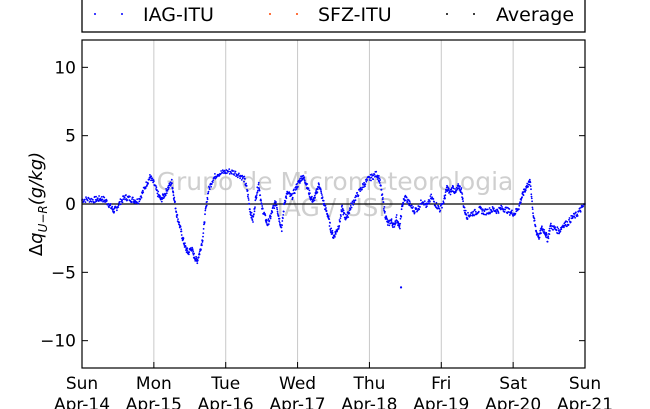 The width and height of the screenshot is (650, 409). What do you see at coordinates (36, 237) in the screenshot?
I see `y-axis-title-base: q` at bounding box center [36, 237].